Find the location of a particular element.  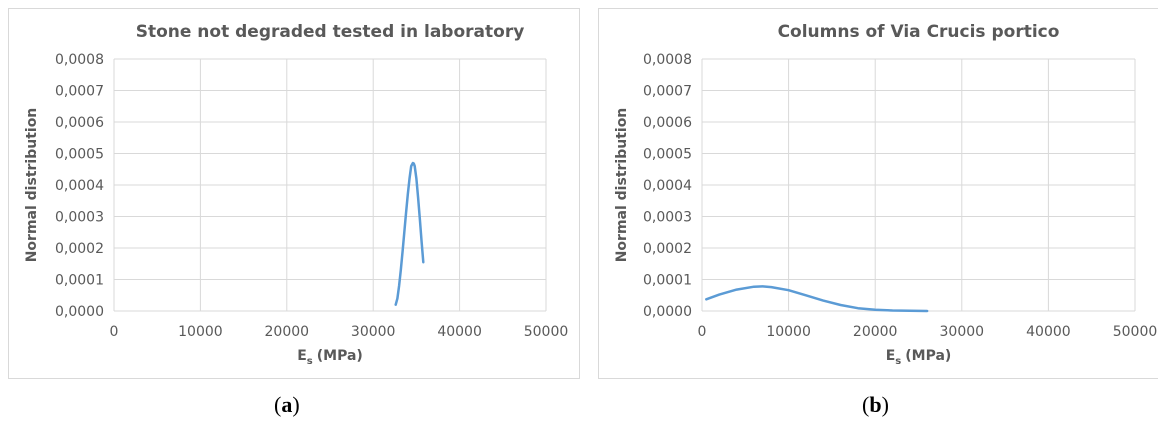

caption-a-letter: a is located at coordinates (287, 404).